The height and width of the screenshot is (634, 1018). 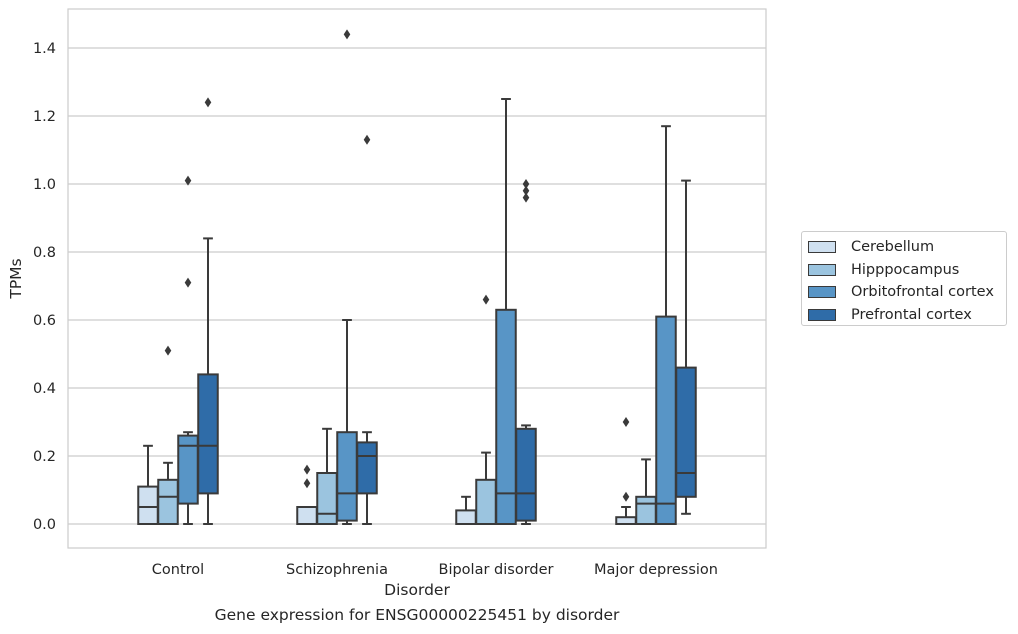 I want to click on y-tick-label: 0.0, so click(x=44, y=525).